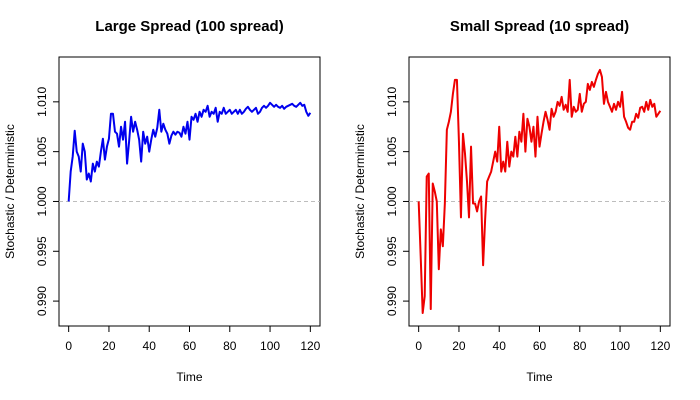 This screenshot has width=700, height=400. I want to click on chart-title: Large Spread (100 spread), so click(189, 26).